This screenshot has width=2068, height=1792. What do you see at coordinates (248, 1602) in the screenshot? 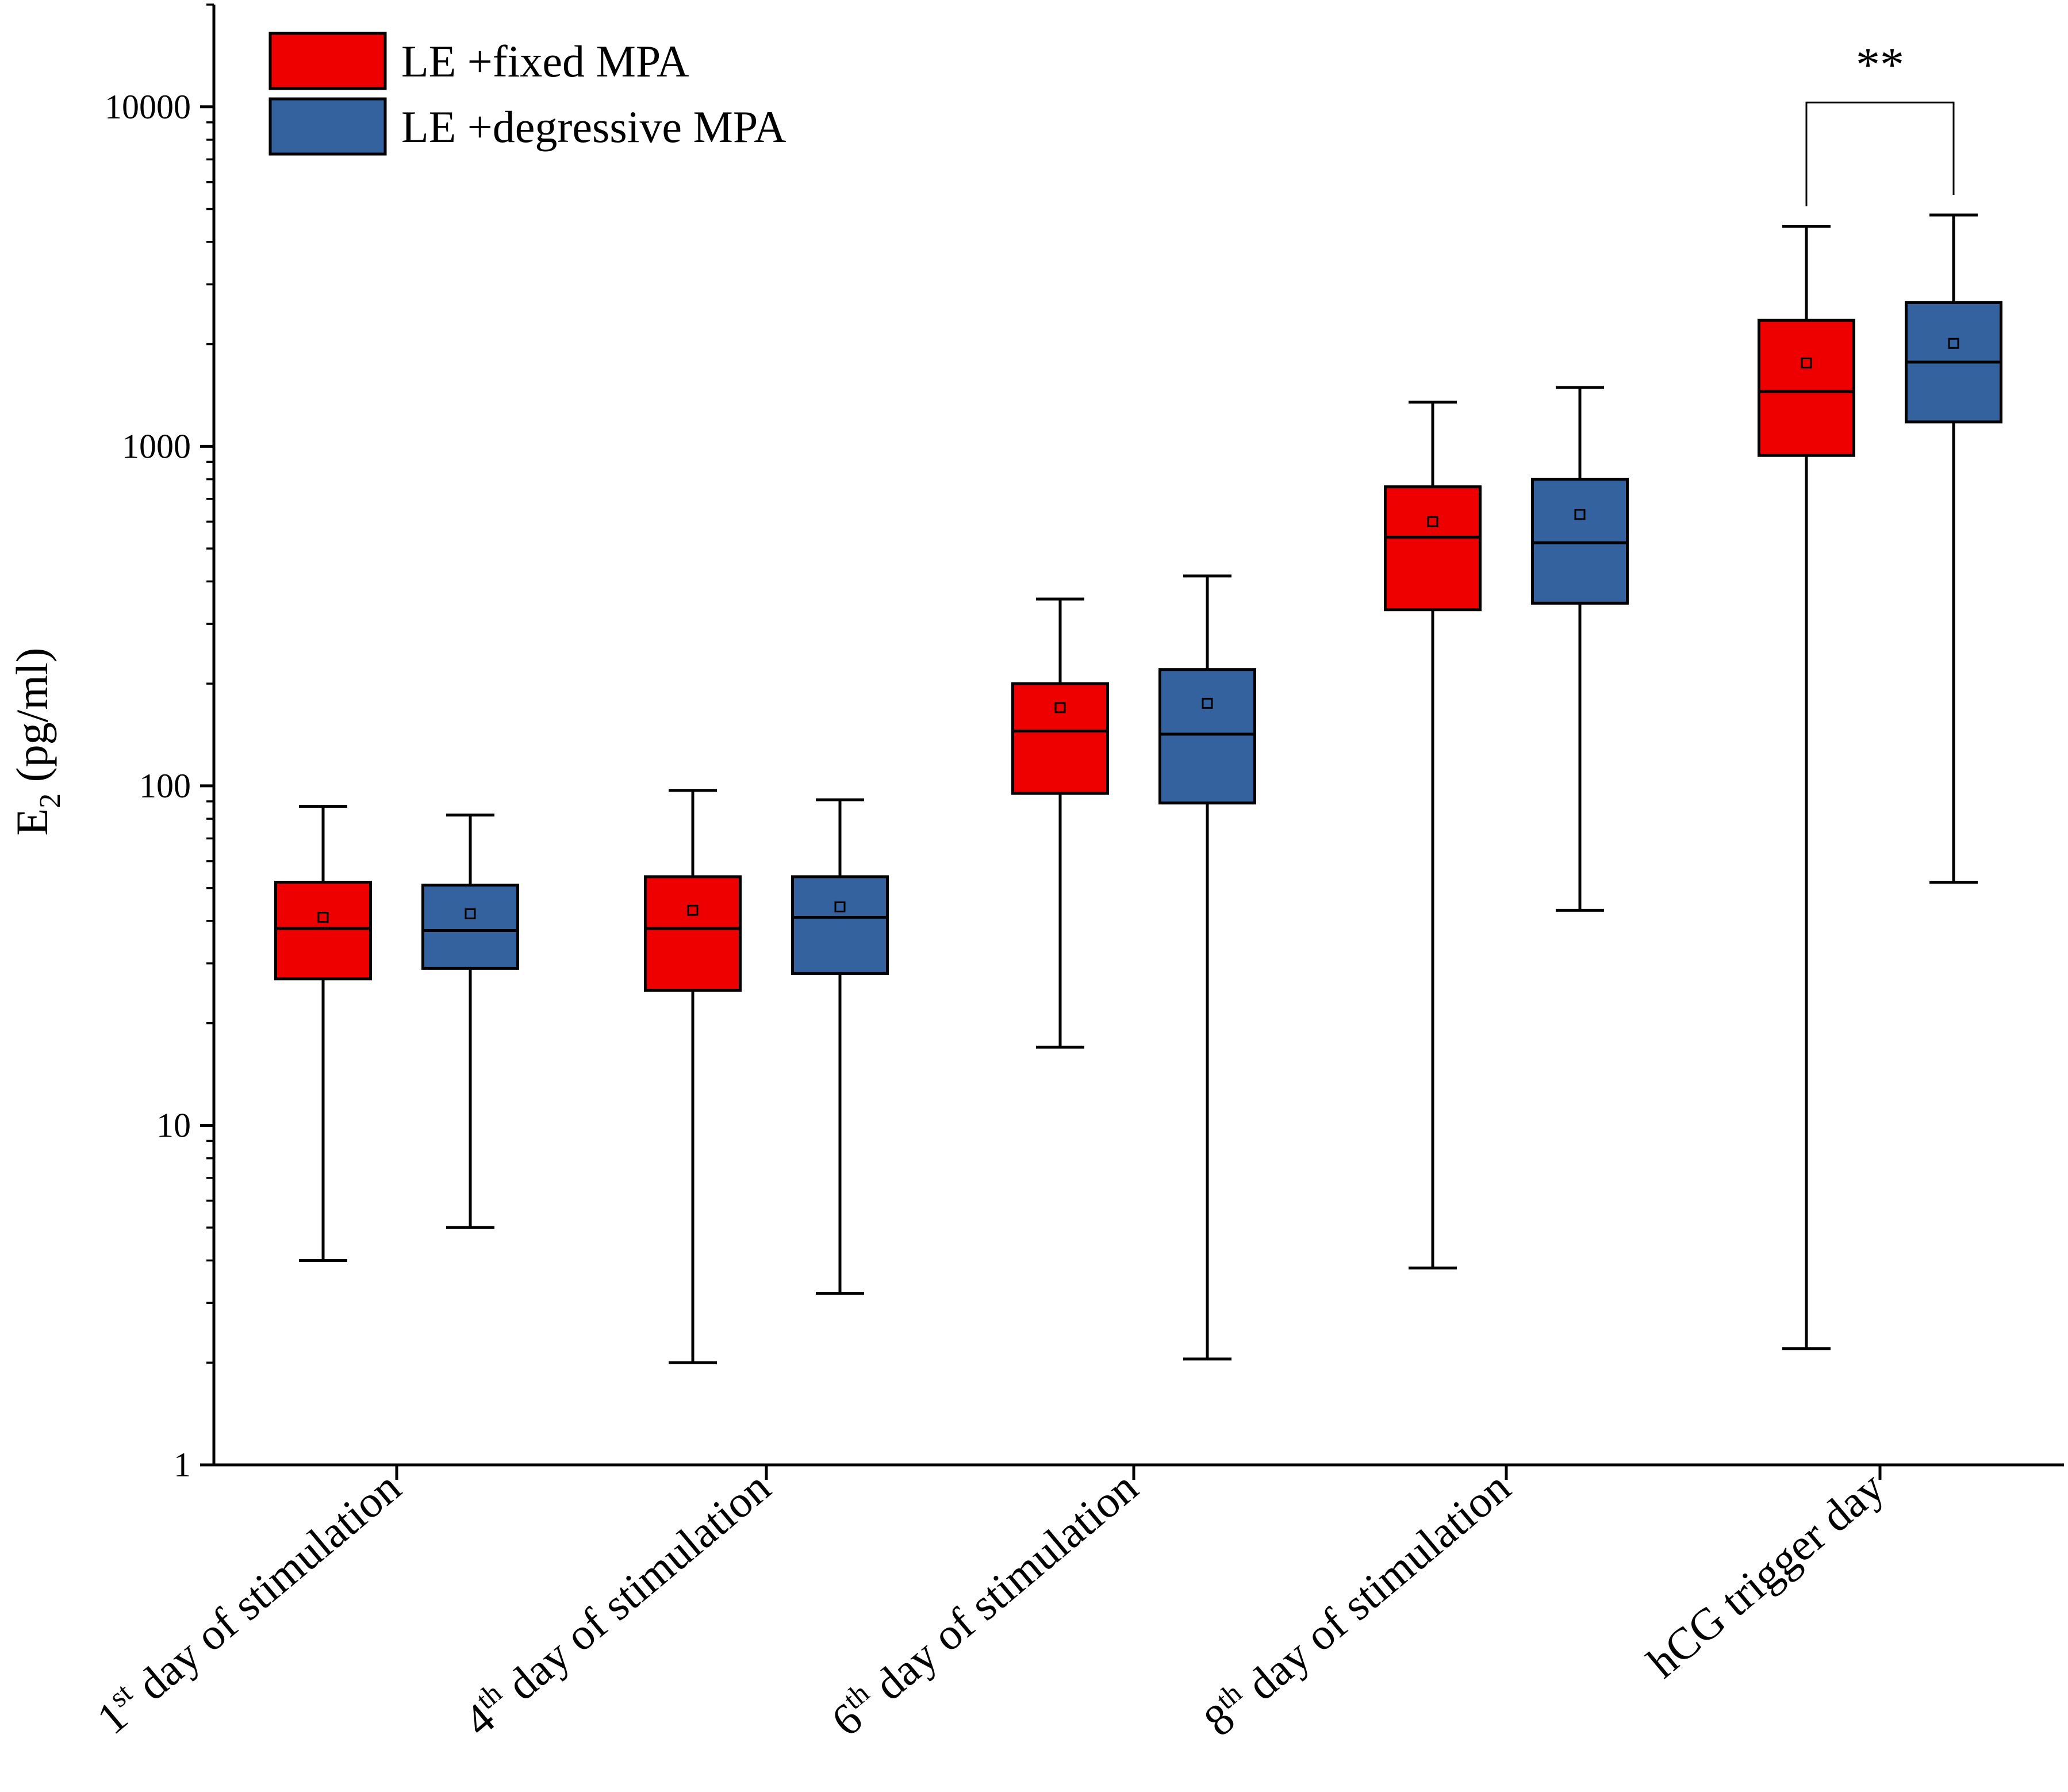
I see `x-tick-label: 1st day of stimulation` at bounding box center [248, 1602].